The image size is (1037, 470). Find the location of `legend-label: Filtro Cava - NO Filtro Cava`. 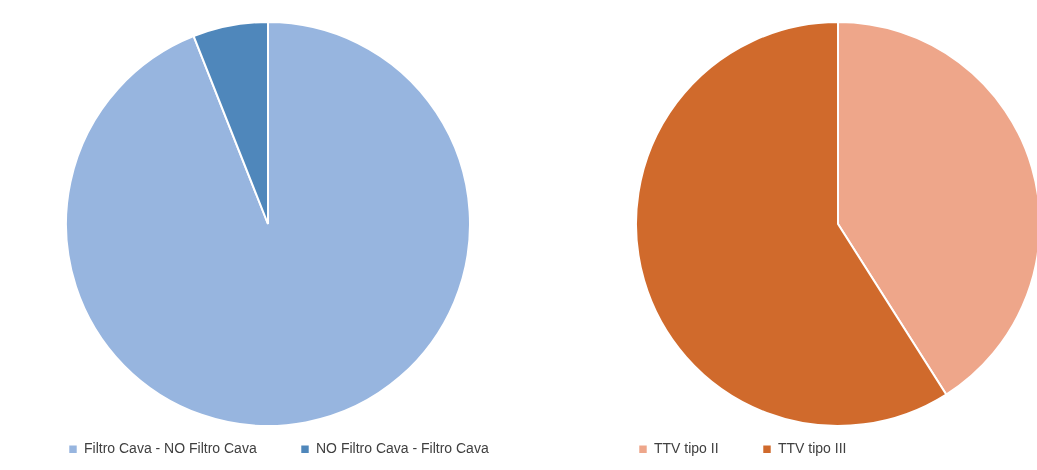

legend-label: Filtro Cava - NO Filtro Cava is located at coordinates (170, 448).